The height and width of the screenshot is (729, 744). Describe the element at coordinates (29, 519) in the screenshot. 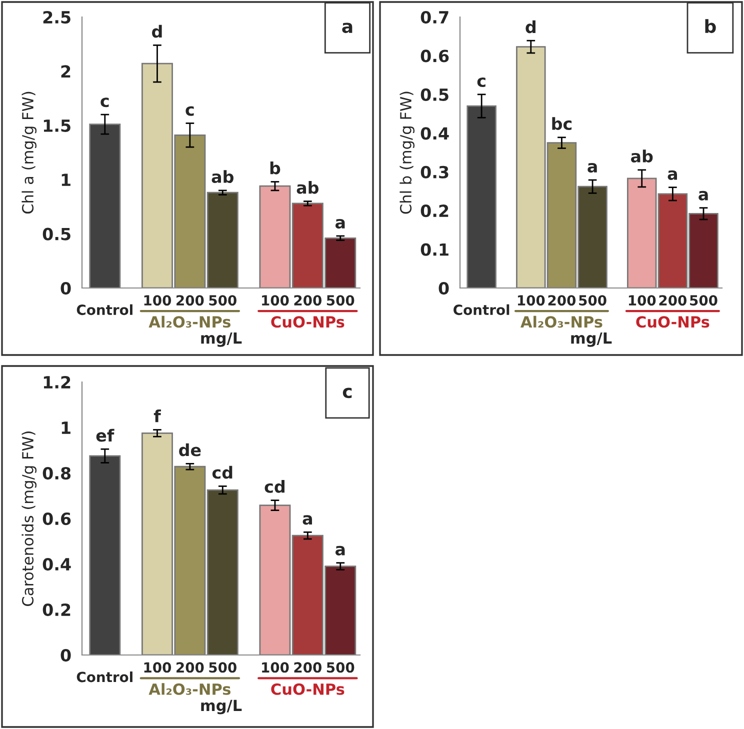

I see `y-axis-title: Carotenoids (mg/g FW)` at that location.